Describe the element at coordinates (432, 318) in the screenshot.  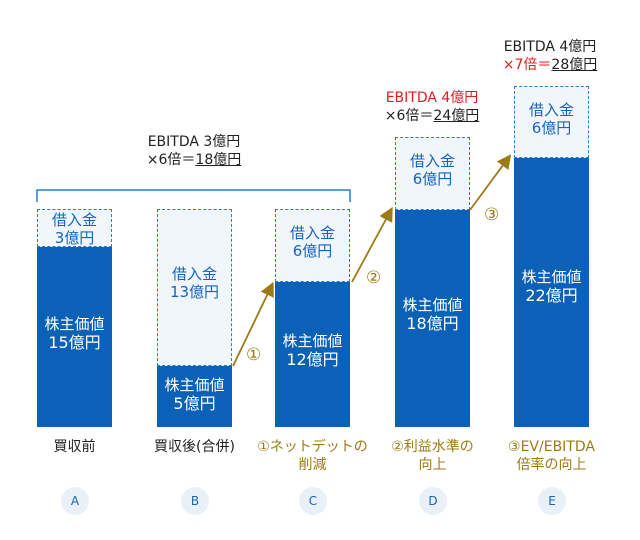
I see `bar-d-equity: 株主価値 18億円` at that location.